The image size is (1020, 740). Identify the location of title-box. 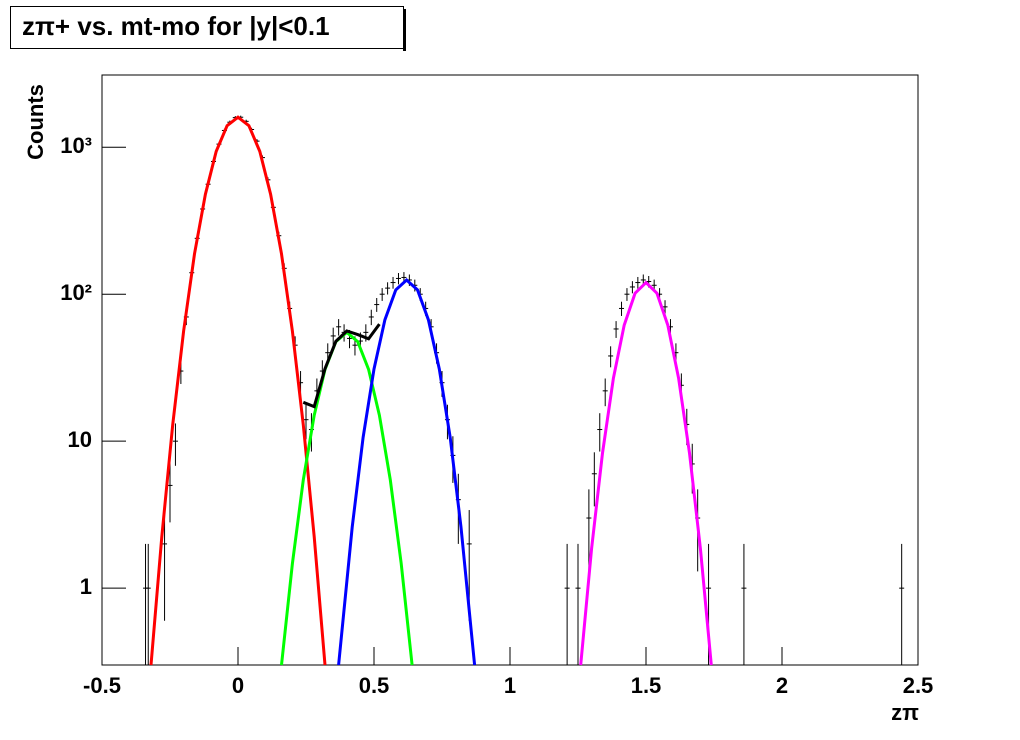
(207, 27).